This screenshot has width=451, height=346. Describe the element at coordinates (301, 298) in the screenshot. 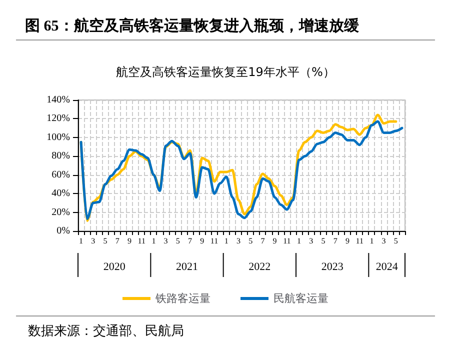

I see `legend-label: 民航客运量` at that location.